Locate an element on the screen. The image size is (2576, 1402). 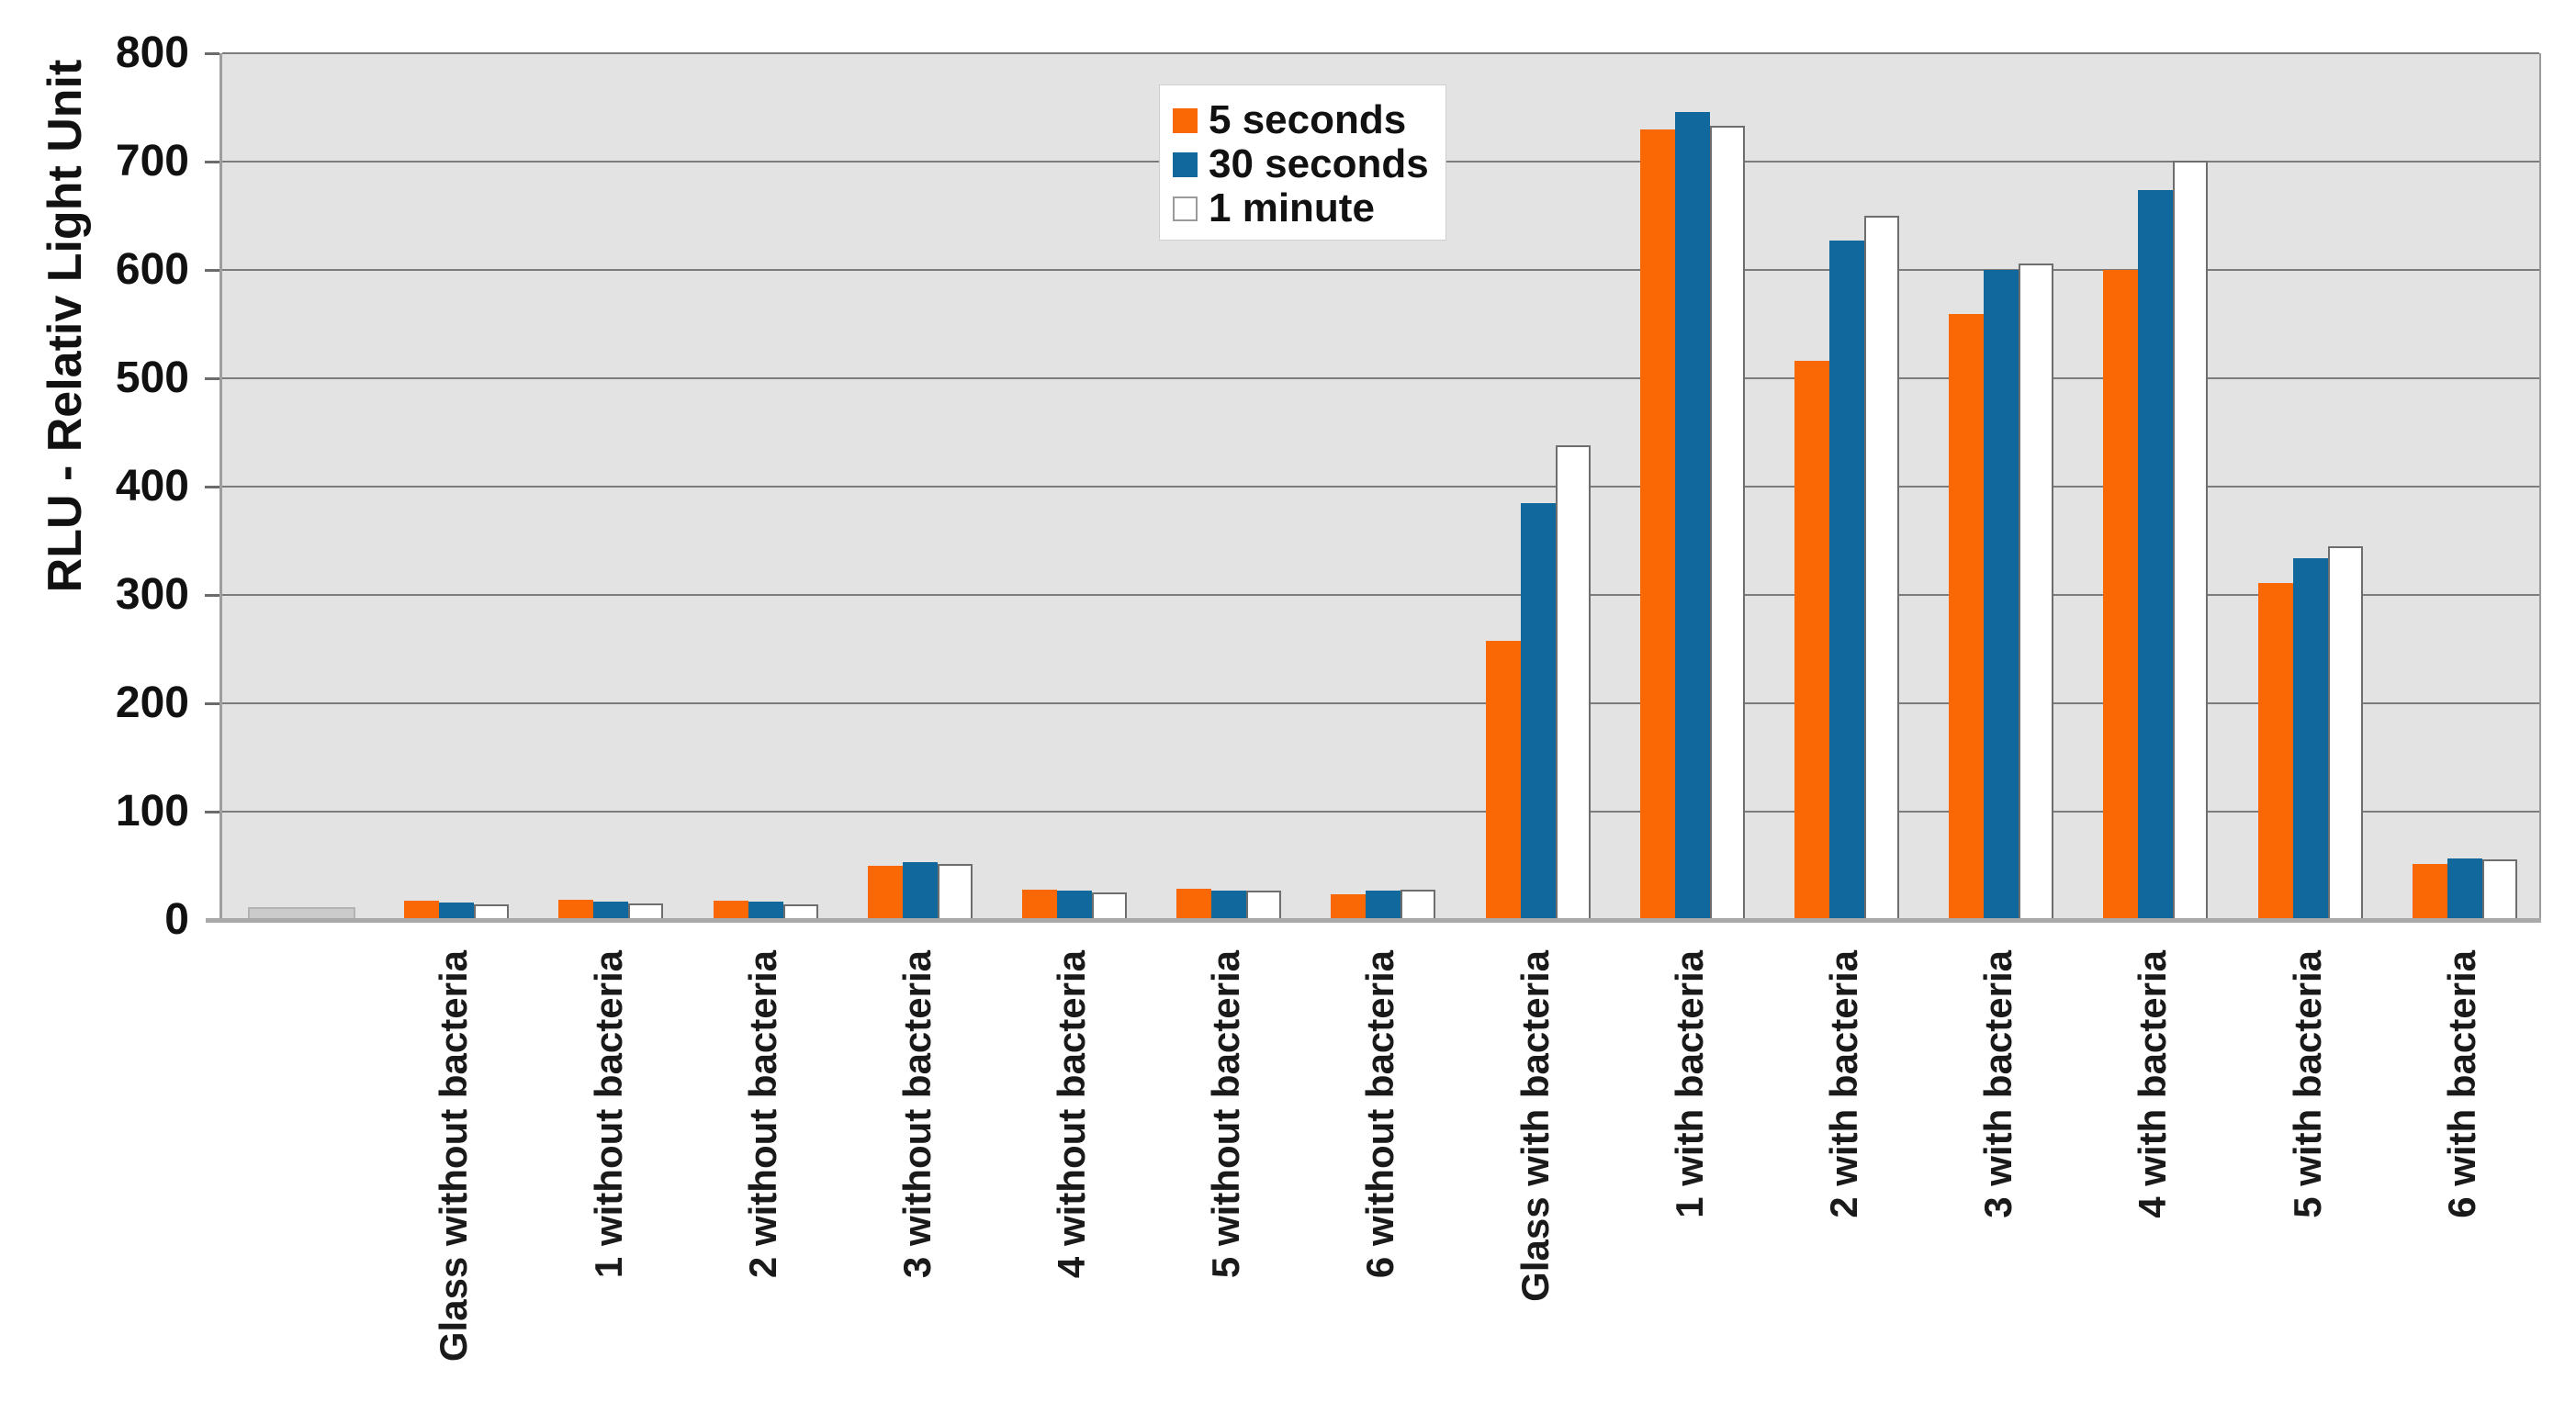
x-axis-label-1-with-bacteria: 1 with bacteria is located at coordinates (1689, 1084).